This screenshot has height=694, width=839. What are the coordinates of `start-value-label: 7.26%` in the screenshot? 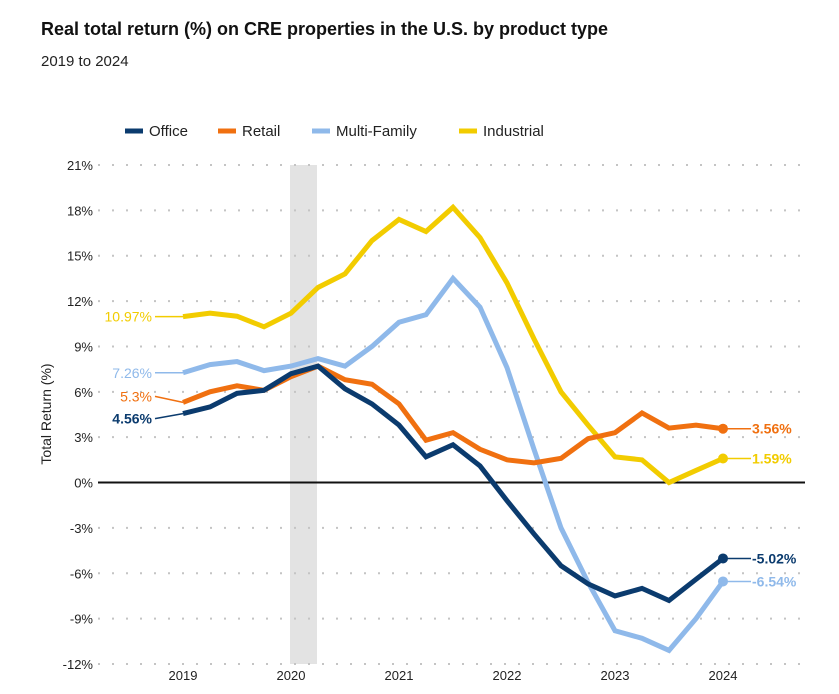 It's located at (132, 373).